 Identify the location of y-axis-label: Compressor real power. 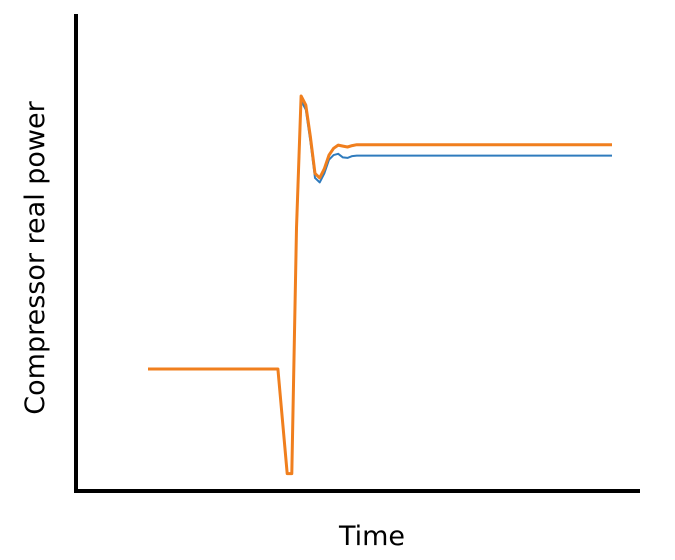
(35, 257).